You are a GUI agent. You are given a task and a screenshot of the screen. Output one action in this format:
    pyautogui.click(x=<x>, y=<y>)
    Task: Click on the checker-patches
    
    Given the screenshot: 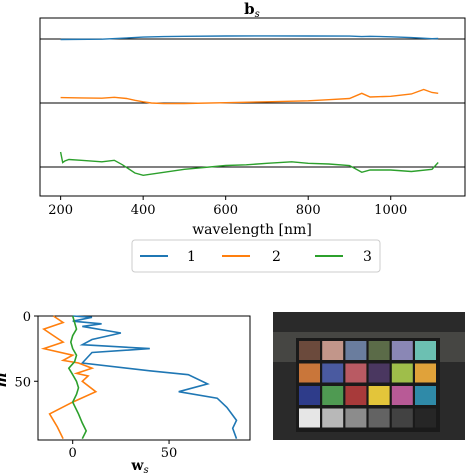 What is the action you would take?
    pyautogui.click(x=367, y=384)
    